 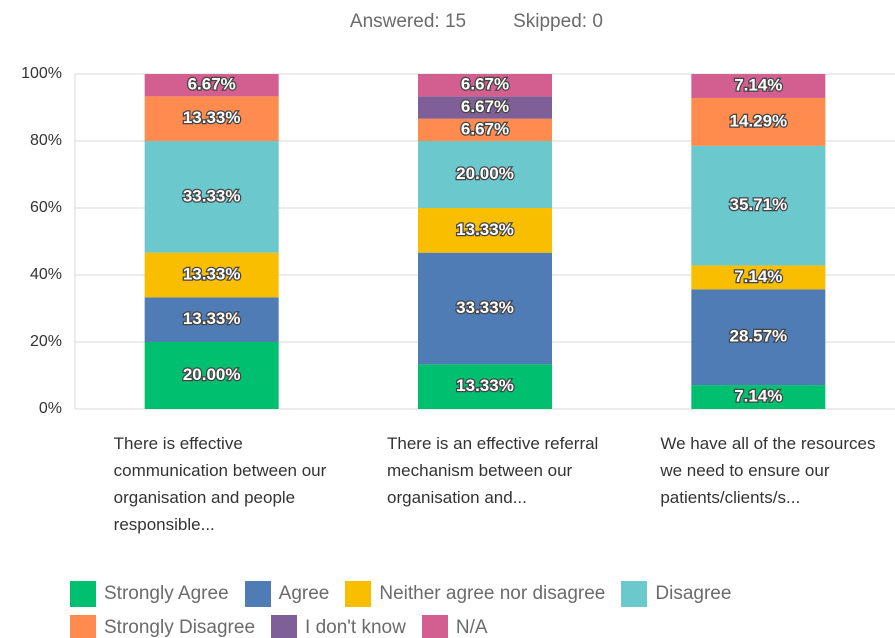 I want to click on legend-label: I don't know, so click(x=355, y=627).